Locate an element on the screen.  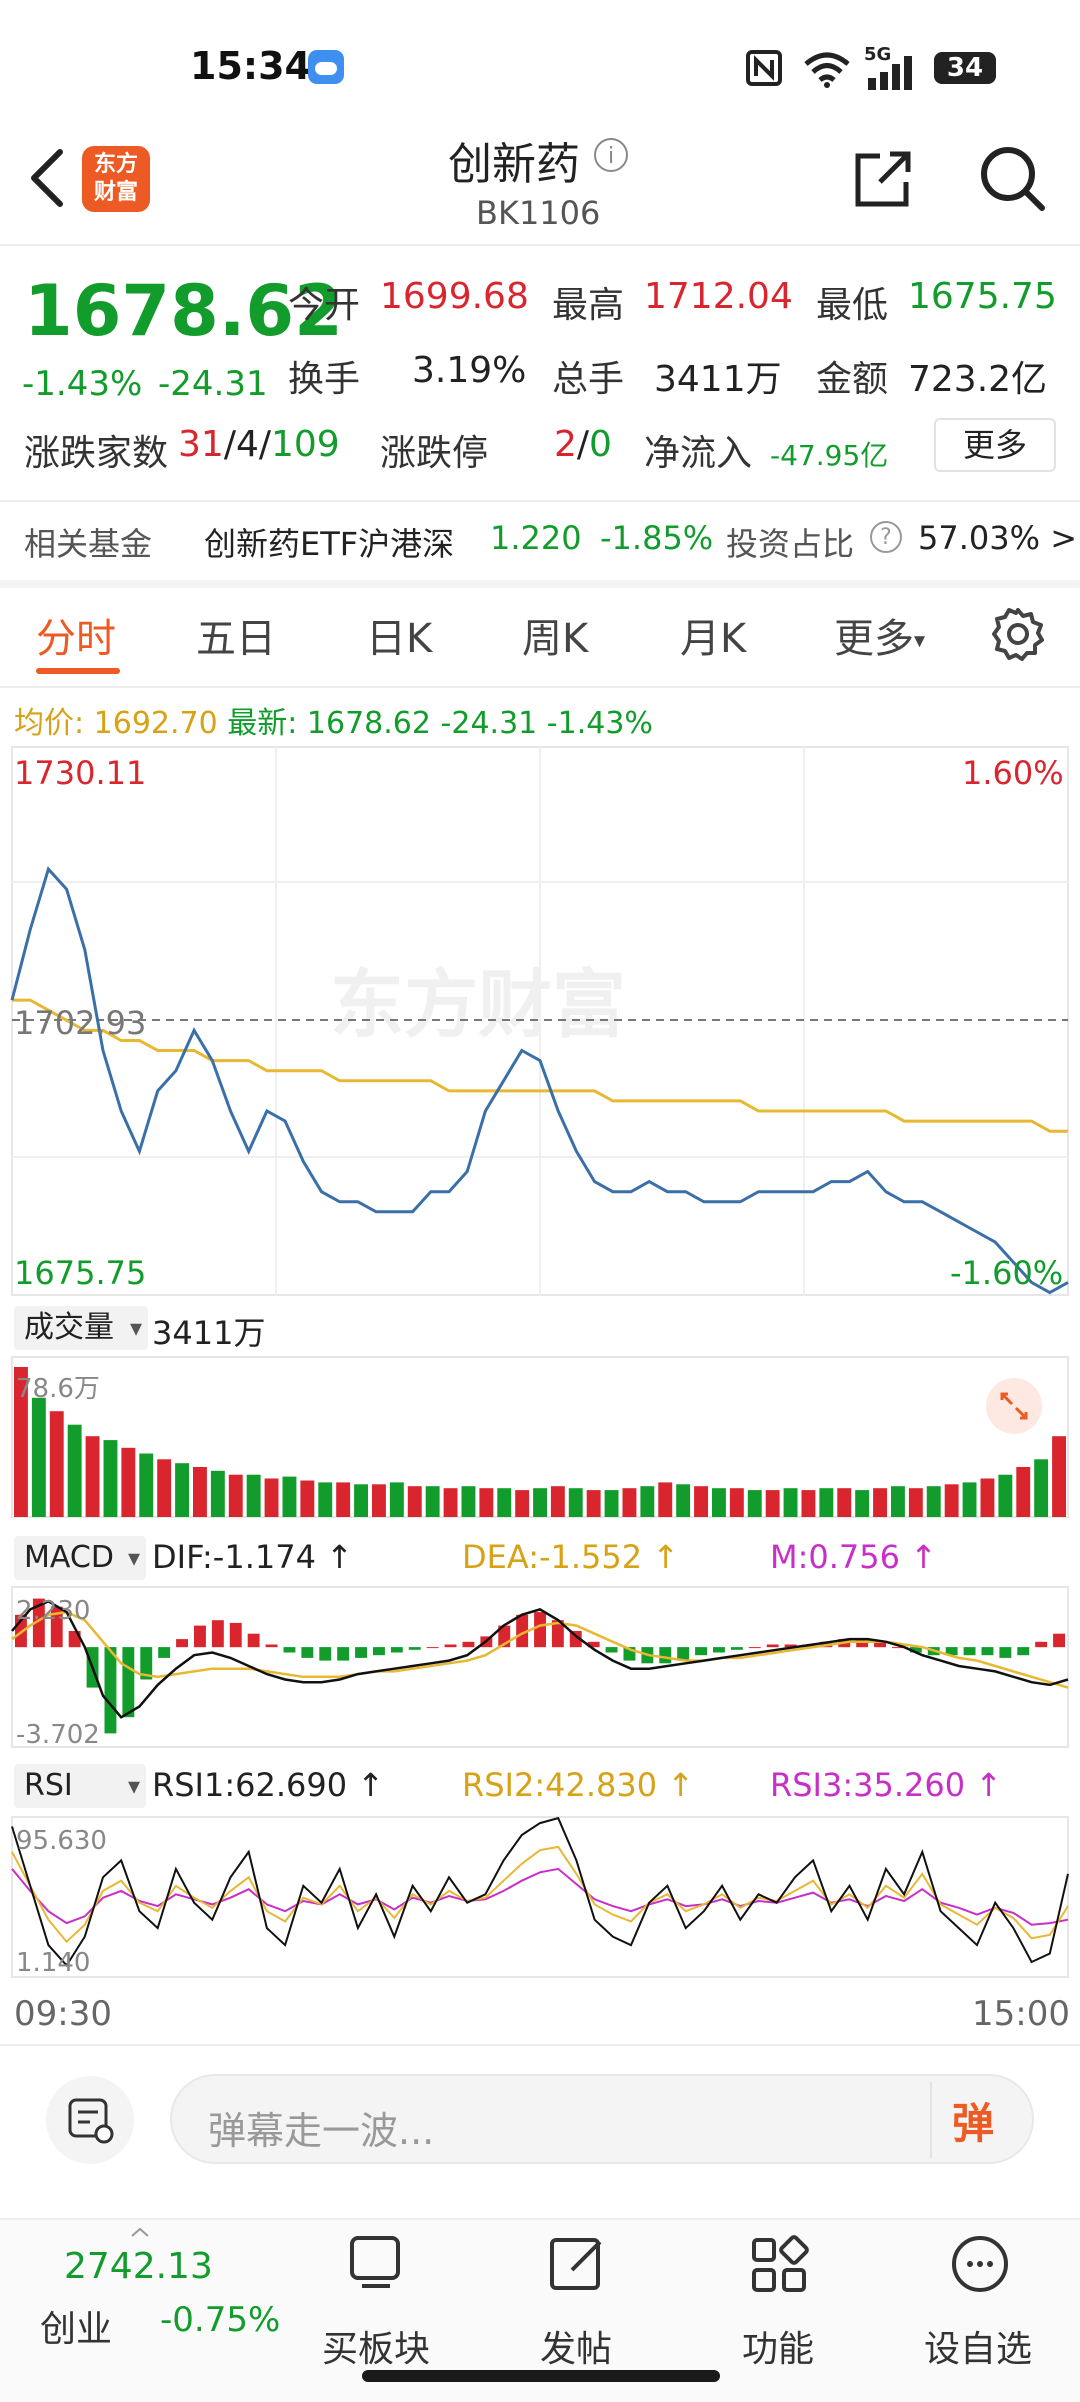
quote-divider is located at coordinates (540, 501).